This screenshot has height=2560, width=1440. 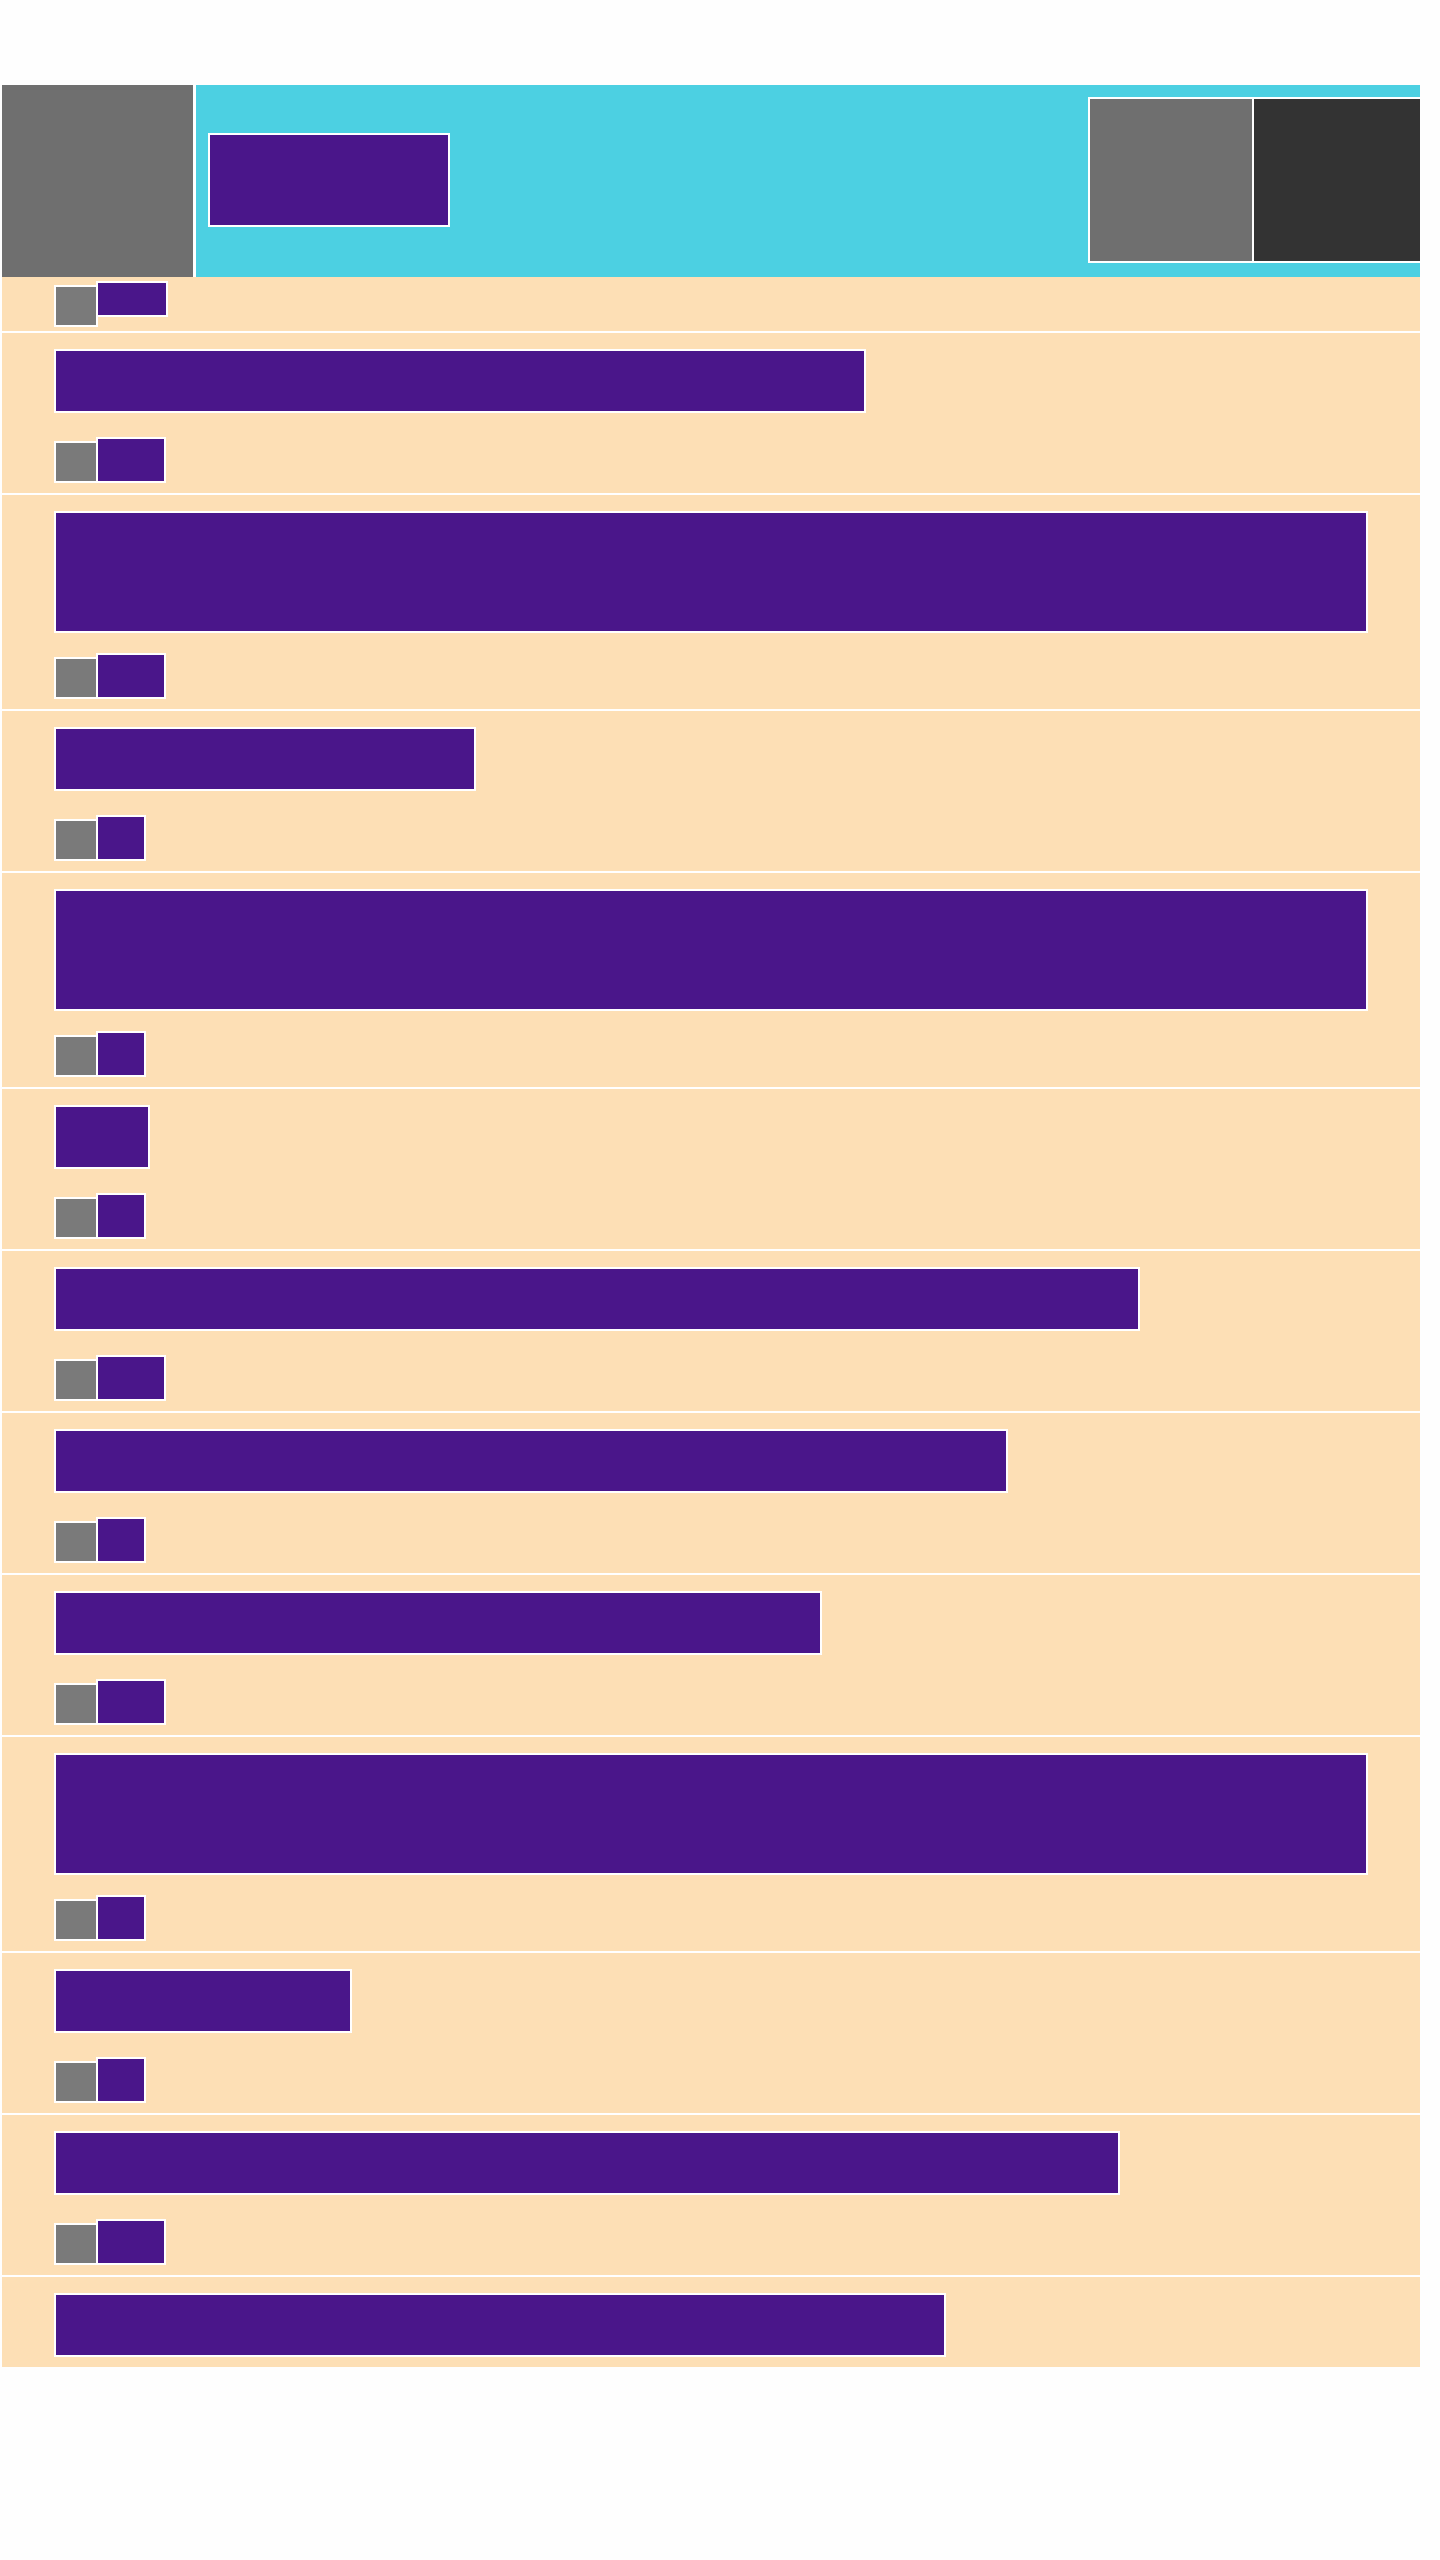 What do you see at coordinates (1336, 180) in the screenshot?
I see `header-action-secondary-button` at bounding box center [1336, 180].